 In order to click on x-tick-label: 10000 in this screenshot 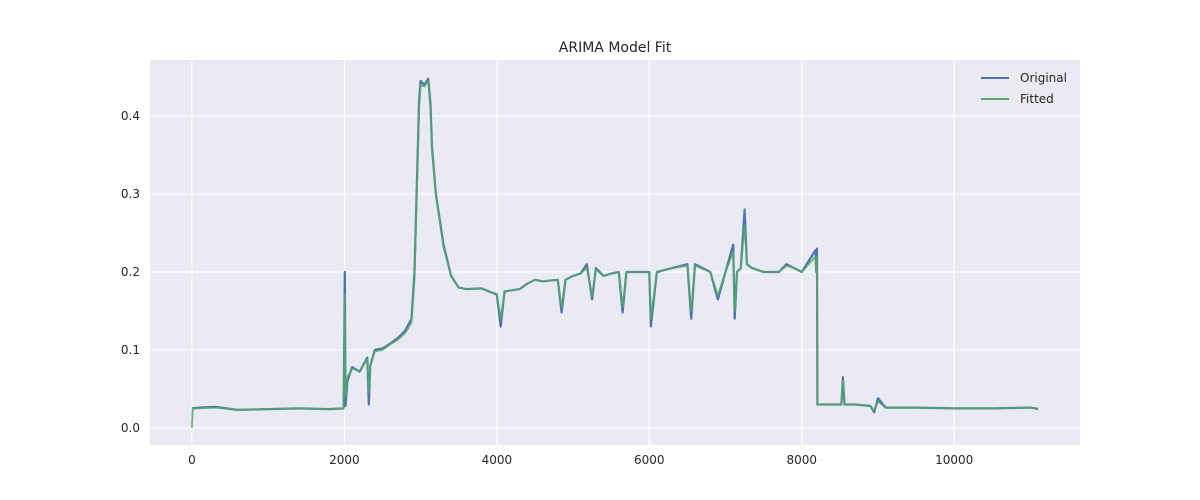, I will do `click(954, 460)`.